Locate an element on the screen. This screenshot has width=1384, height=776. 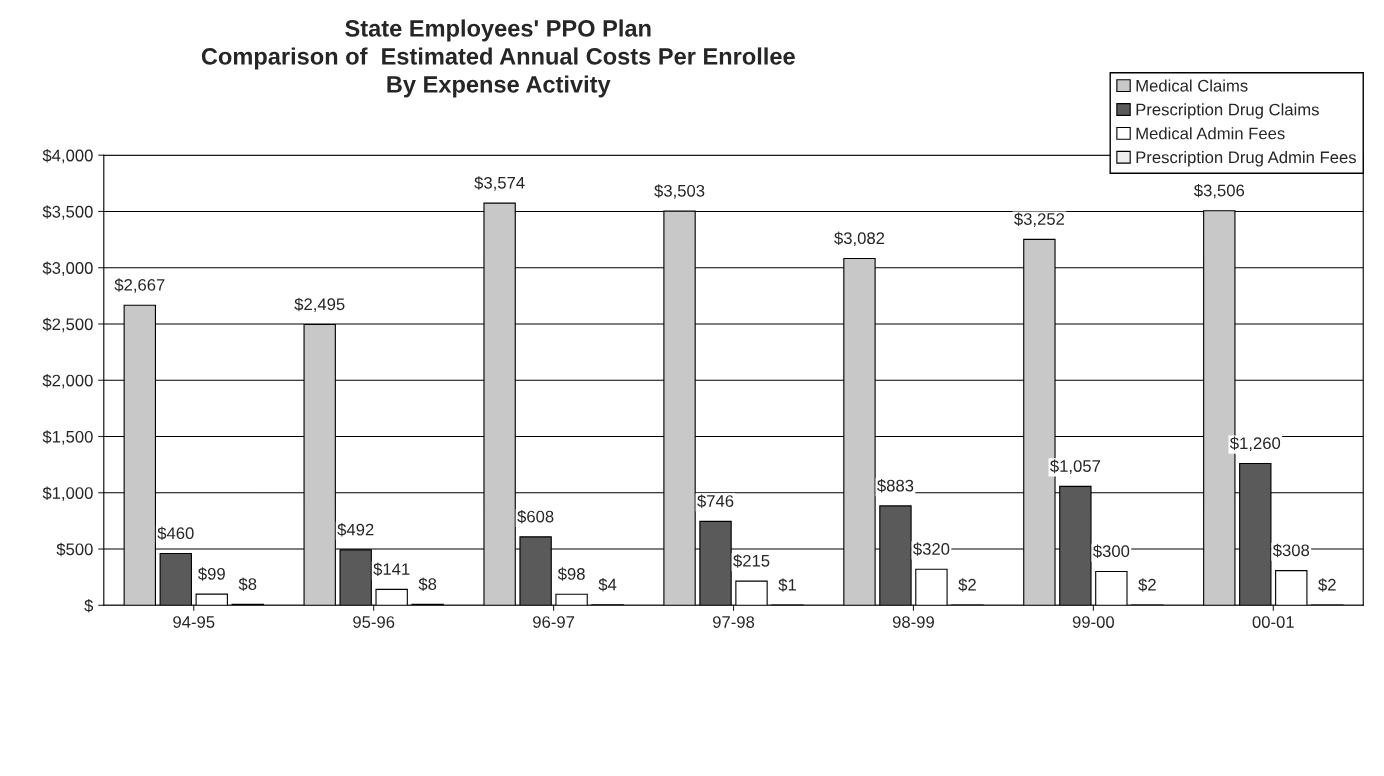
data-label: $3,082 is located at coordinates (859, 239).